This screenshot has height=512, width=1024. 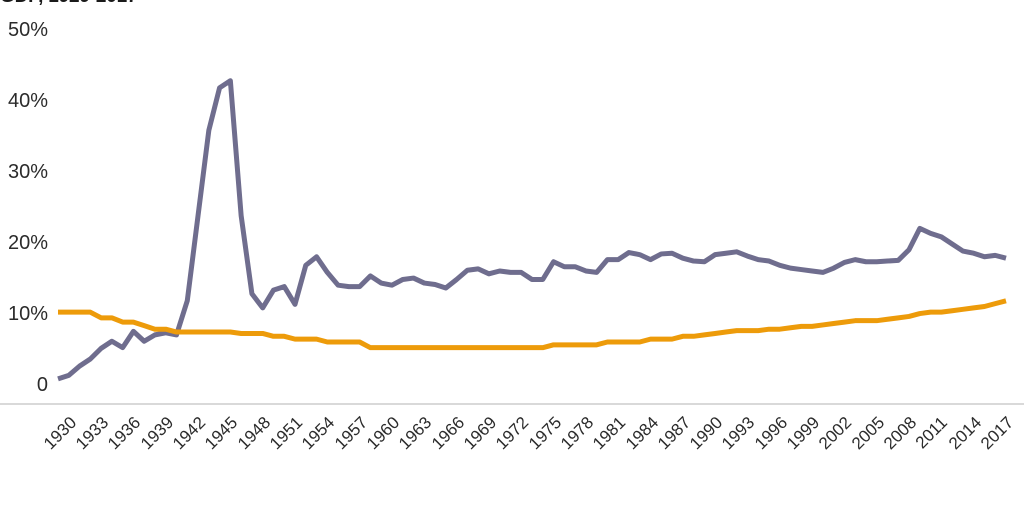 What do you see at coordinates (124, 433) in the screenshot?
I see `x-axis-tick-label: 1936` at bounding box center [124, 433].